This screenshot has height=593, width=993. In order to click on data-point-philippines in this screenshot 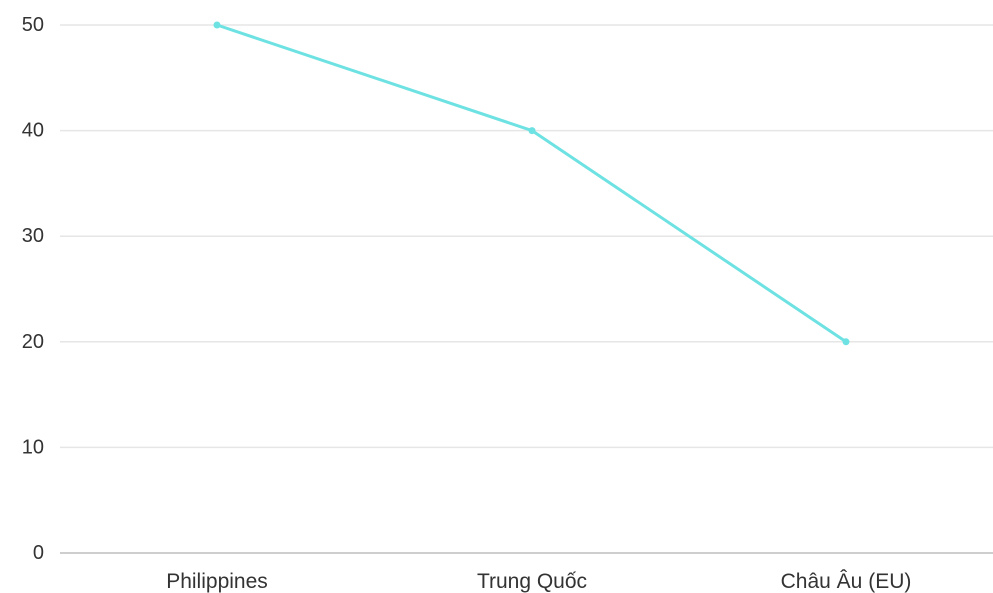, I will do `click(217, 25)`.